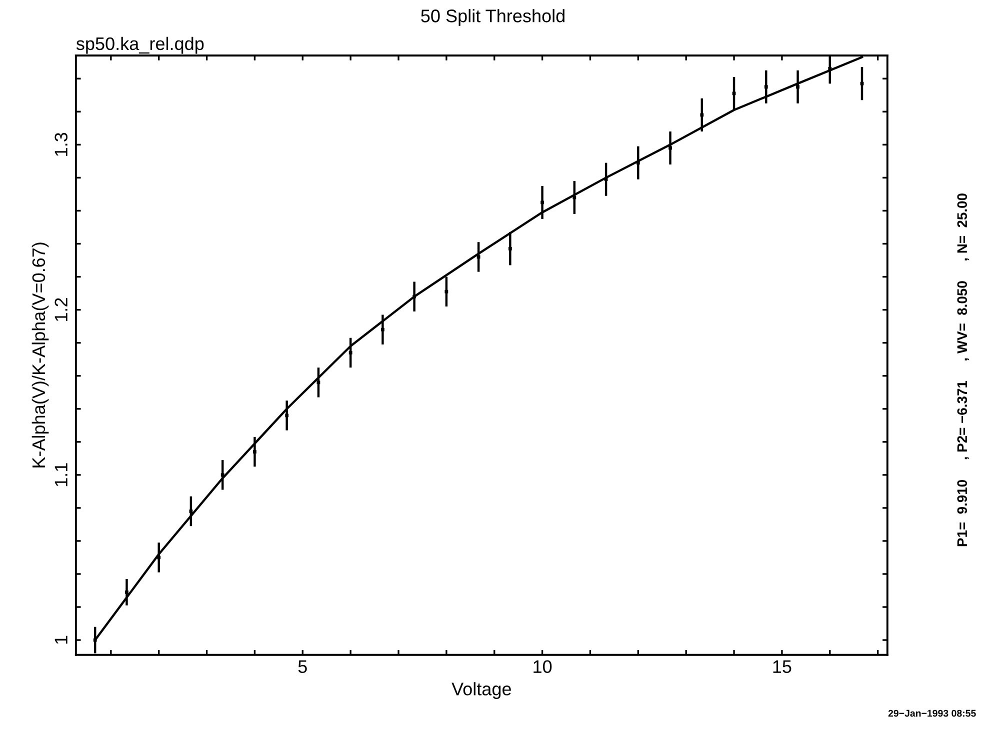  What do you see at coordinates (782, 667) in the screenshot?
I see `x-tick-label: 15` at bounding box center [782, 667].